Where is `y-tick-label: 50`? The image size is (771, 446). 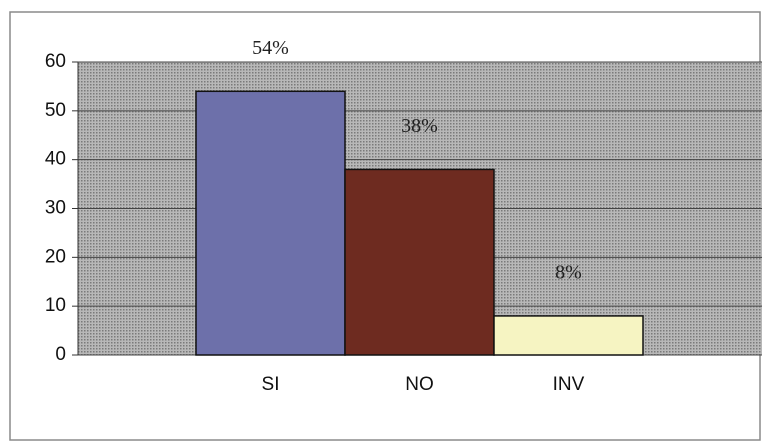
y-tick-label: 50 is located at coordinates (55, 110).